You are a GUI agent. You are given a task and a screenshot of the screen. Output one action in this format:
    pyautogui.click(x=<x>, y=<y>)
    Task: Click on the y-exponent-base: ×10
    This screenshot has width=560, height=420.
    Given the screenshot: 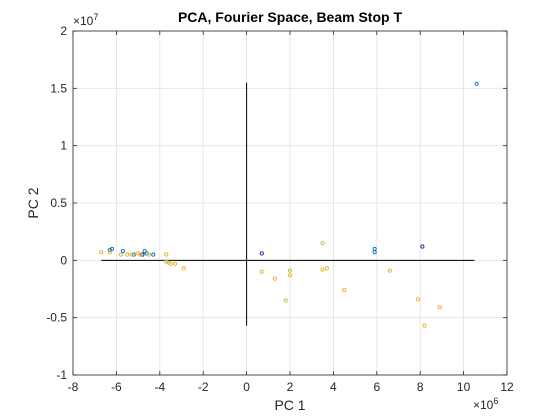 What is the action you would take?
    pyautogui.click(x=83, y=21)
    